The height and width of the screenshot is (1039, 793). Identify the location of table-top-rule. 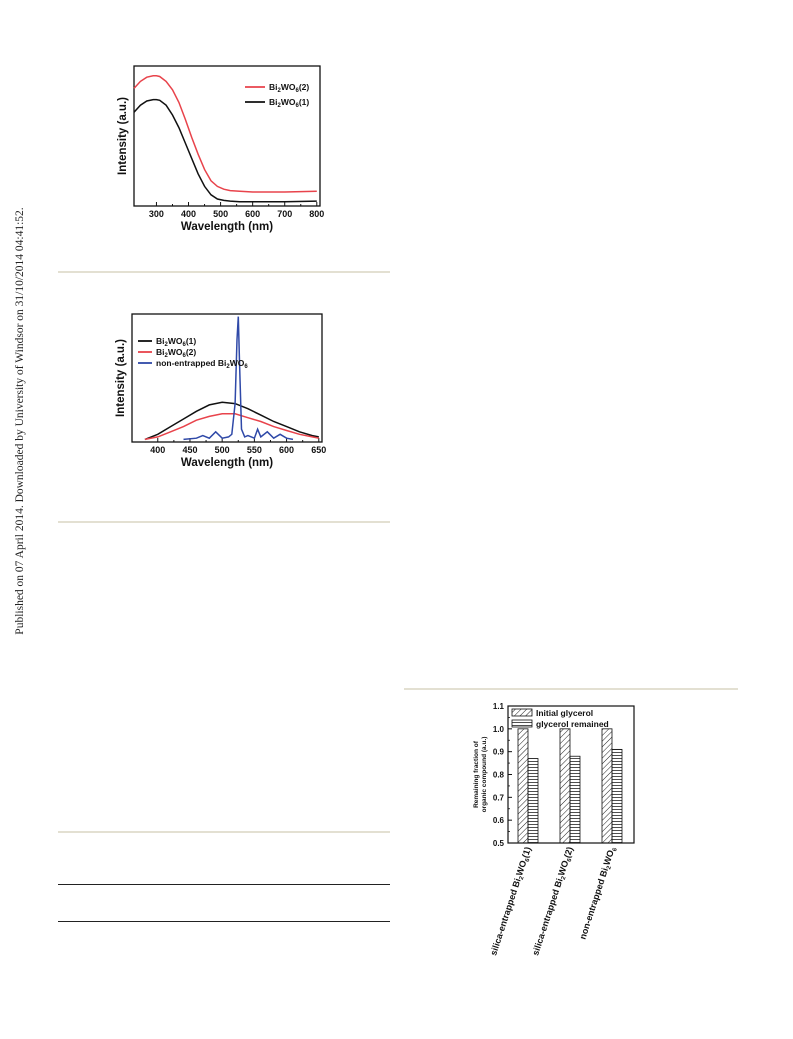
(224, 832).